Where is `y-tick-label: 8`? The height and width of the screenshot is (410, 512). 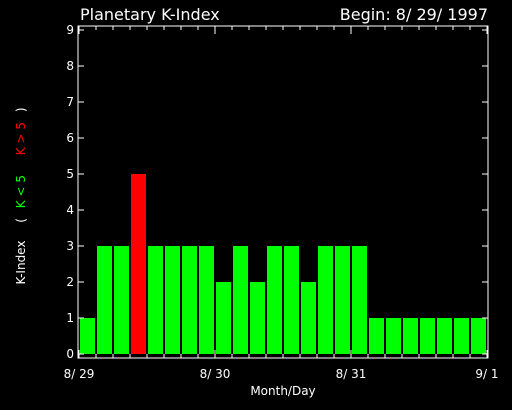 y-tick-label: 8 is located at coordinates (70, 66).